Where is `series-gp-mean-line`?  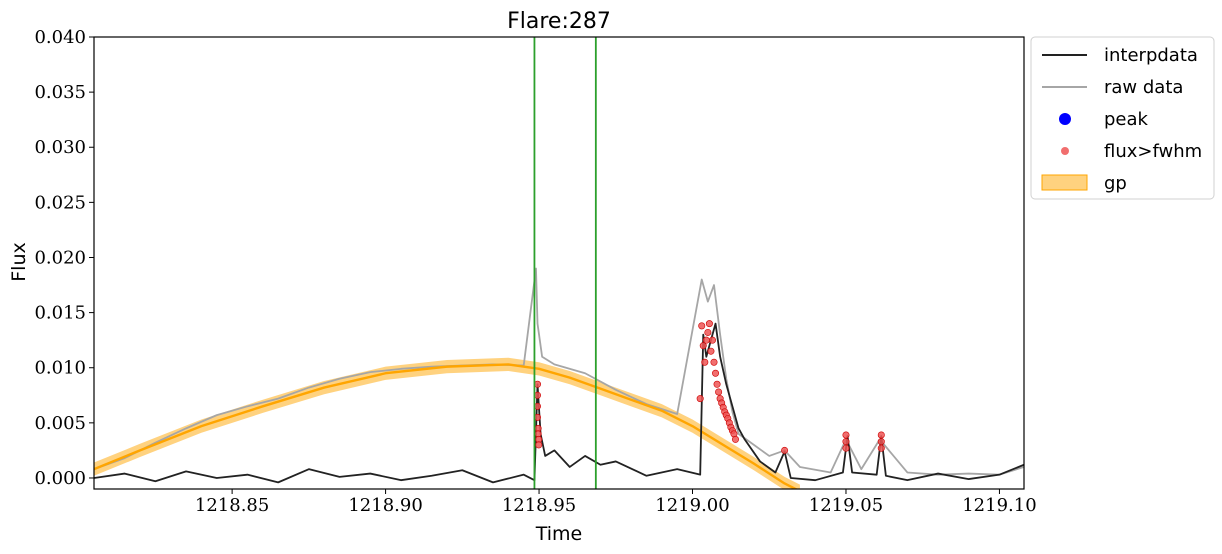 series-gp-mean-line is located at coordinates (446, 426).